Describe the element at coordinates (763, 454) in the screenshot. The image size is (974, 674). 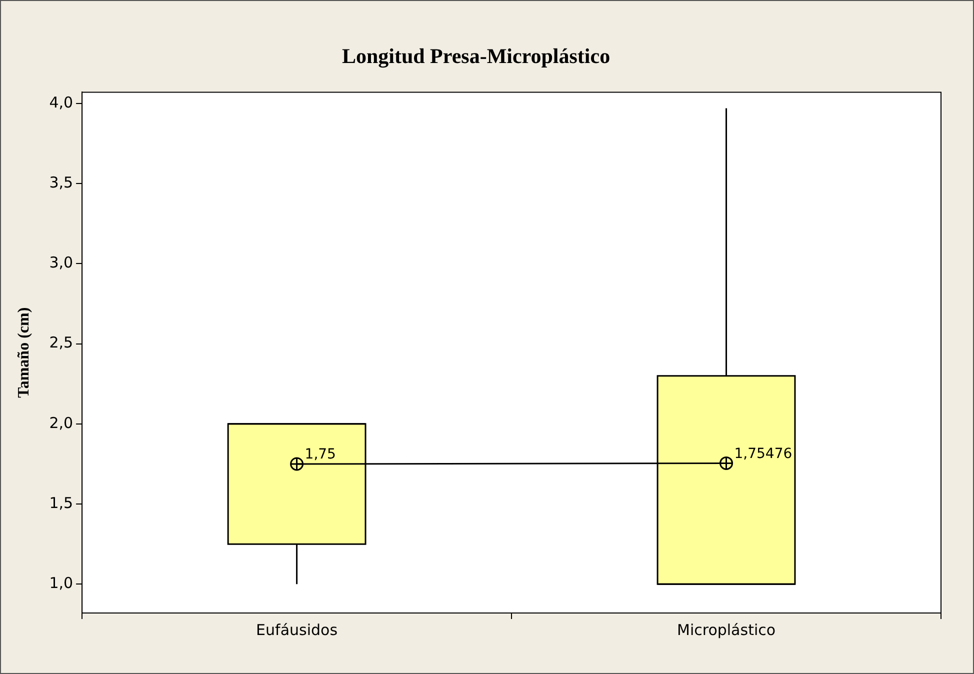
I see `data-label: 1,75476` at that location.